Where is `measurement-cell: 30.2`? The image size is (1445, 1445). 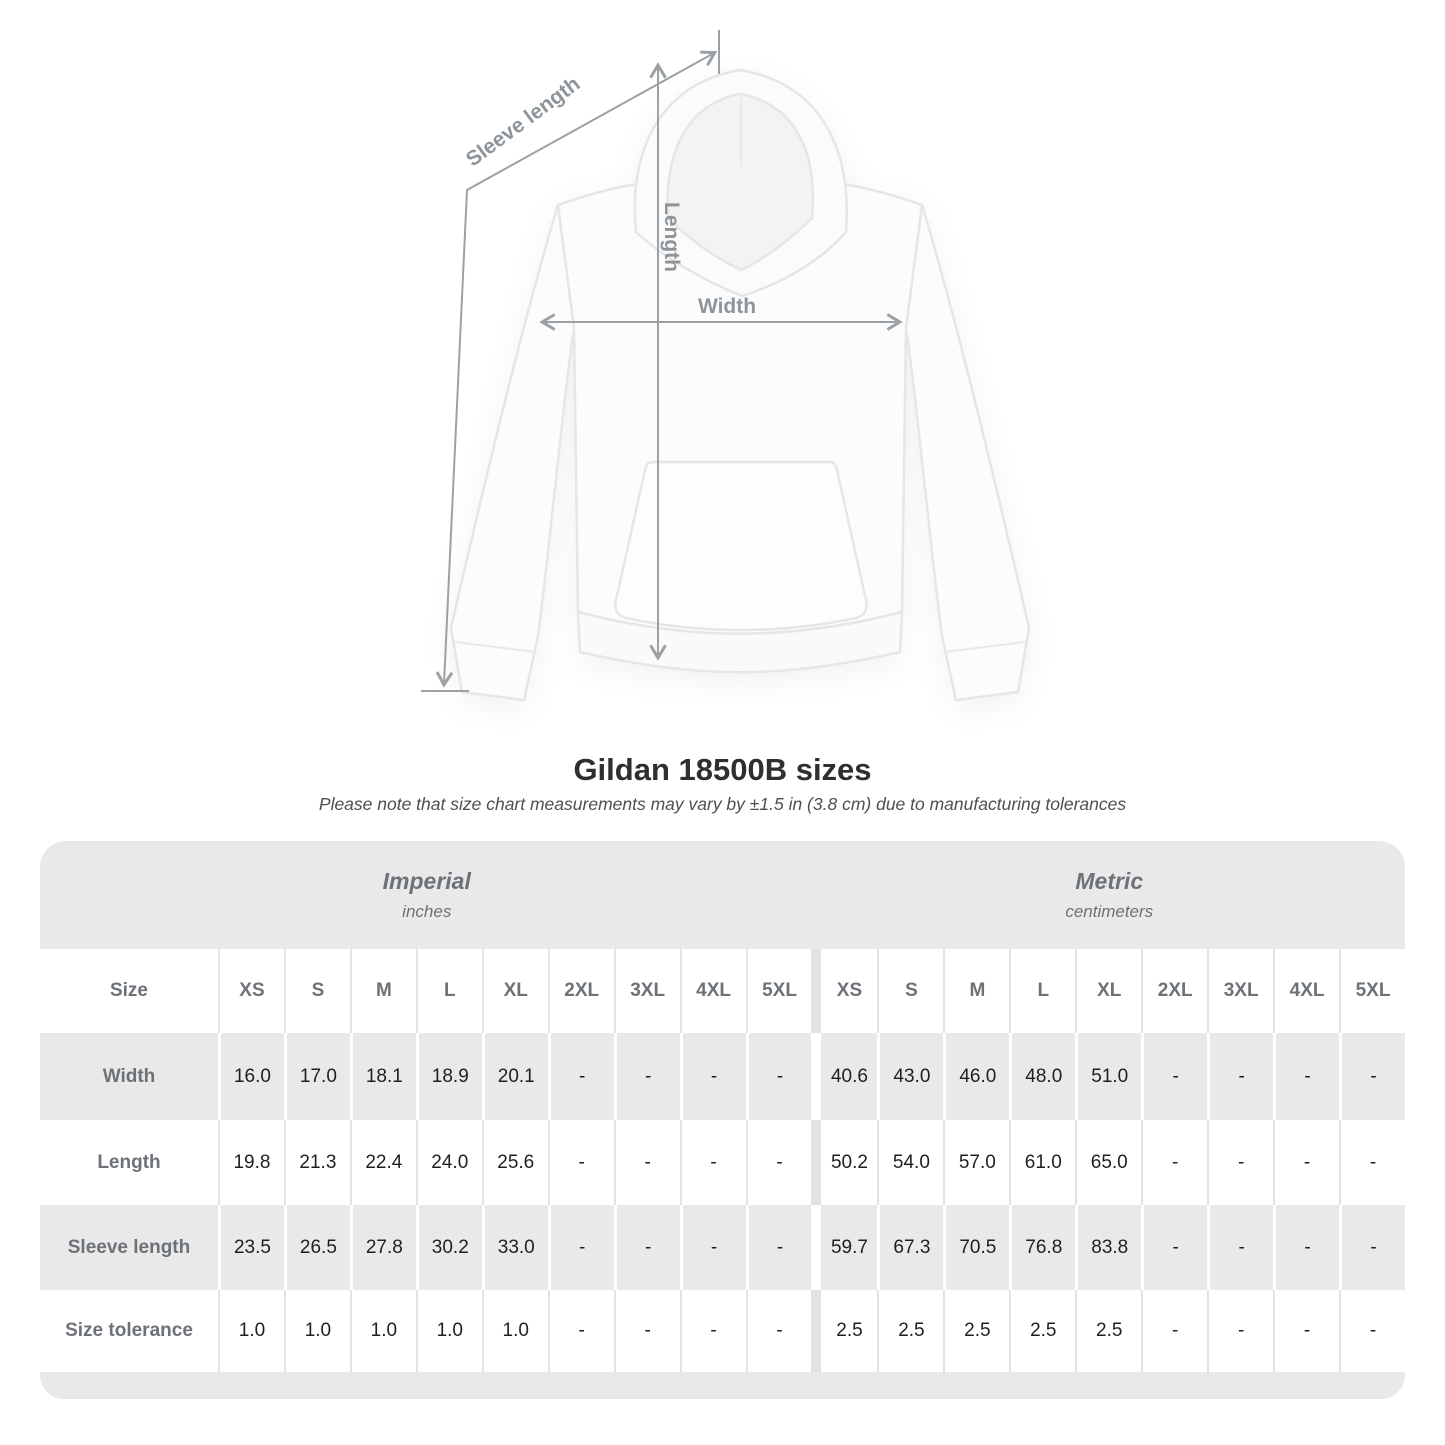 measurement-cell: 30.2 is located at coordinates (448, 1247).